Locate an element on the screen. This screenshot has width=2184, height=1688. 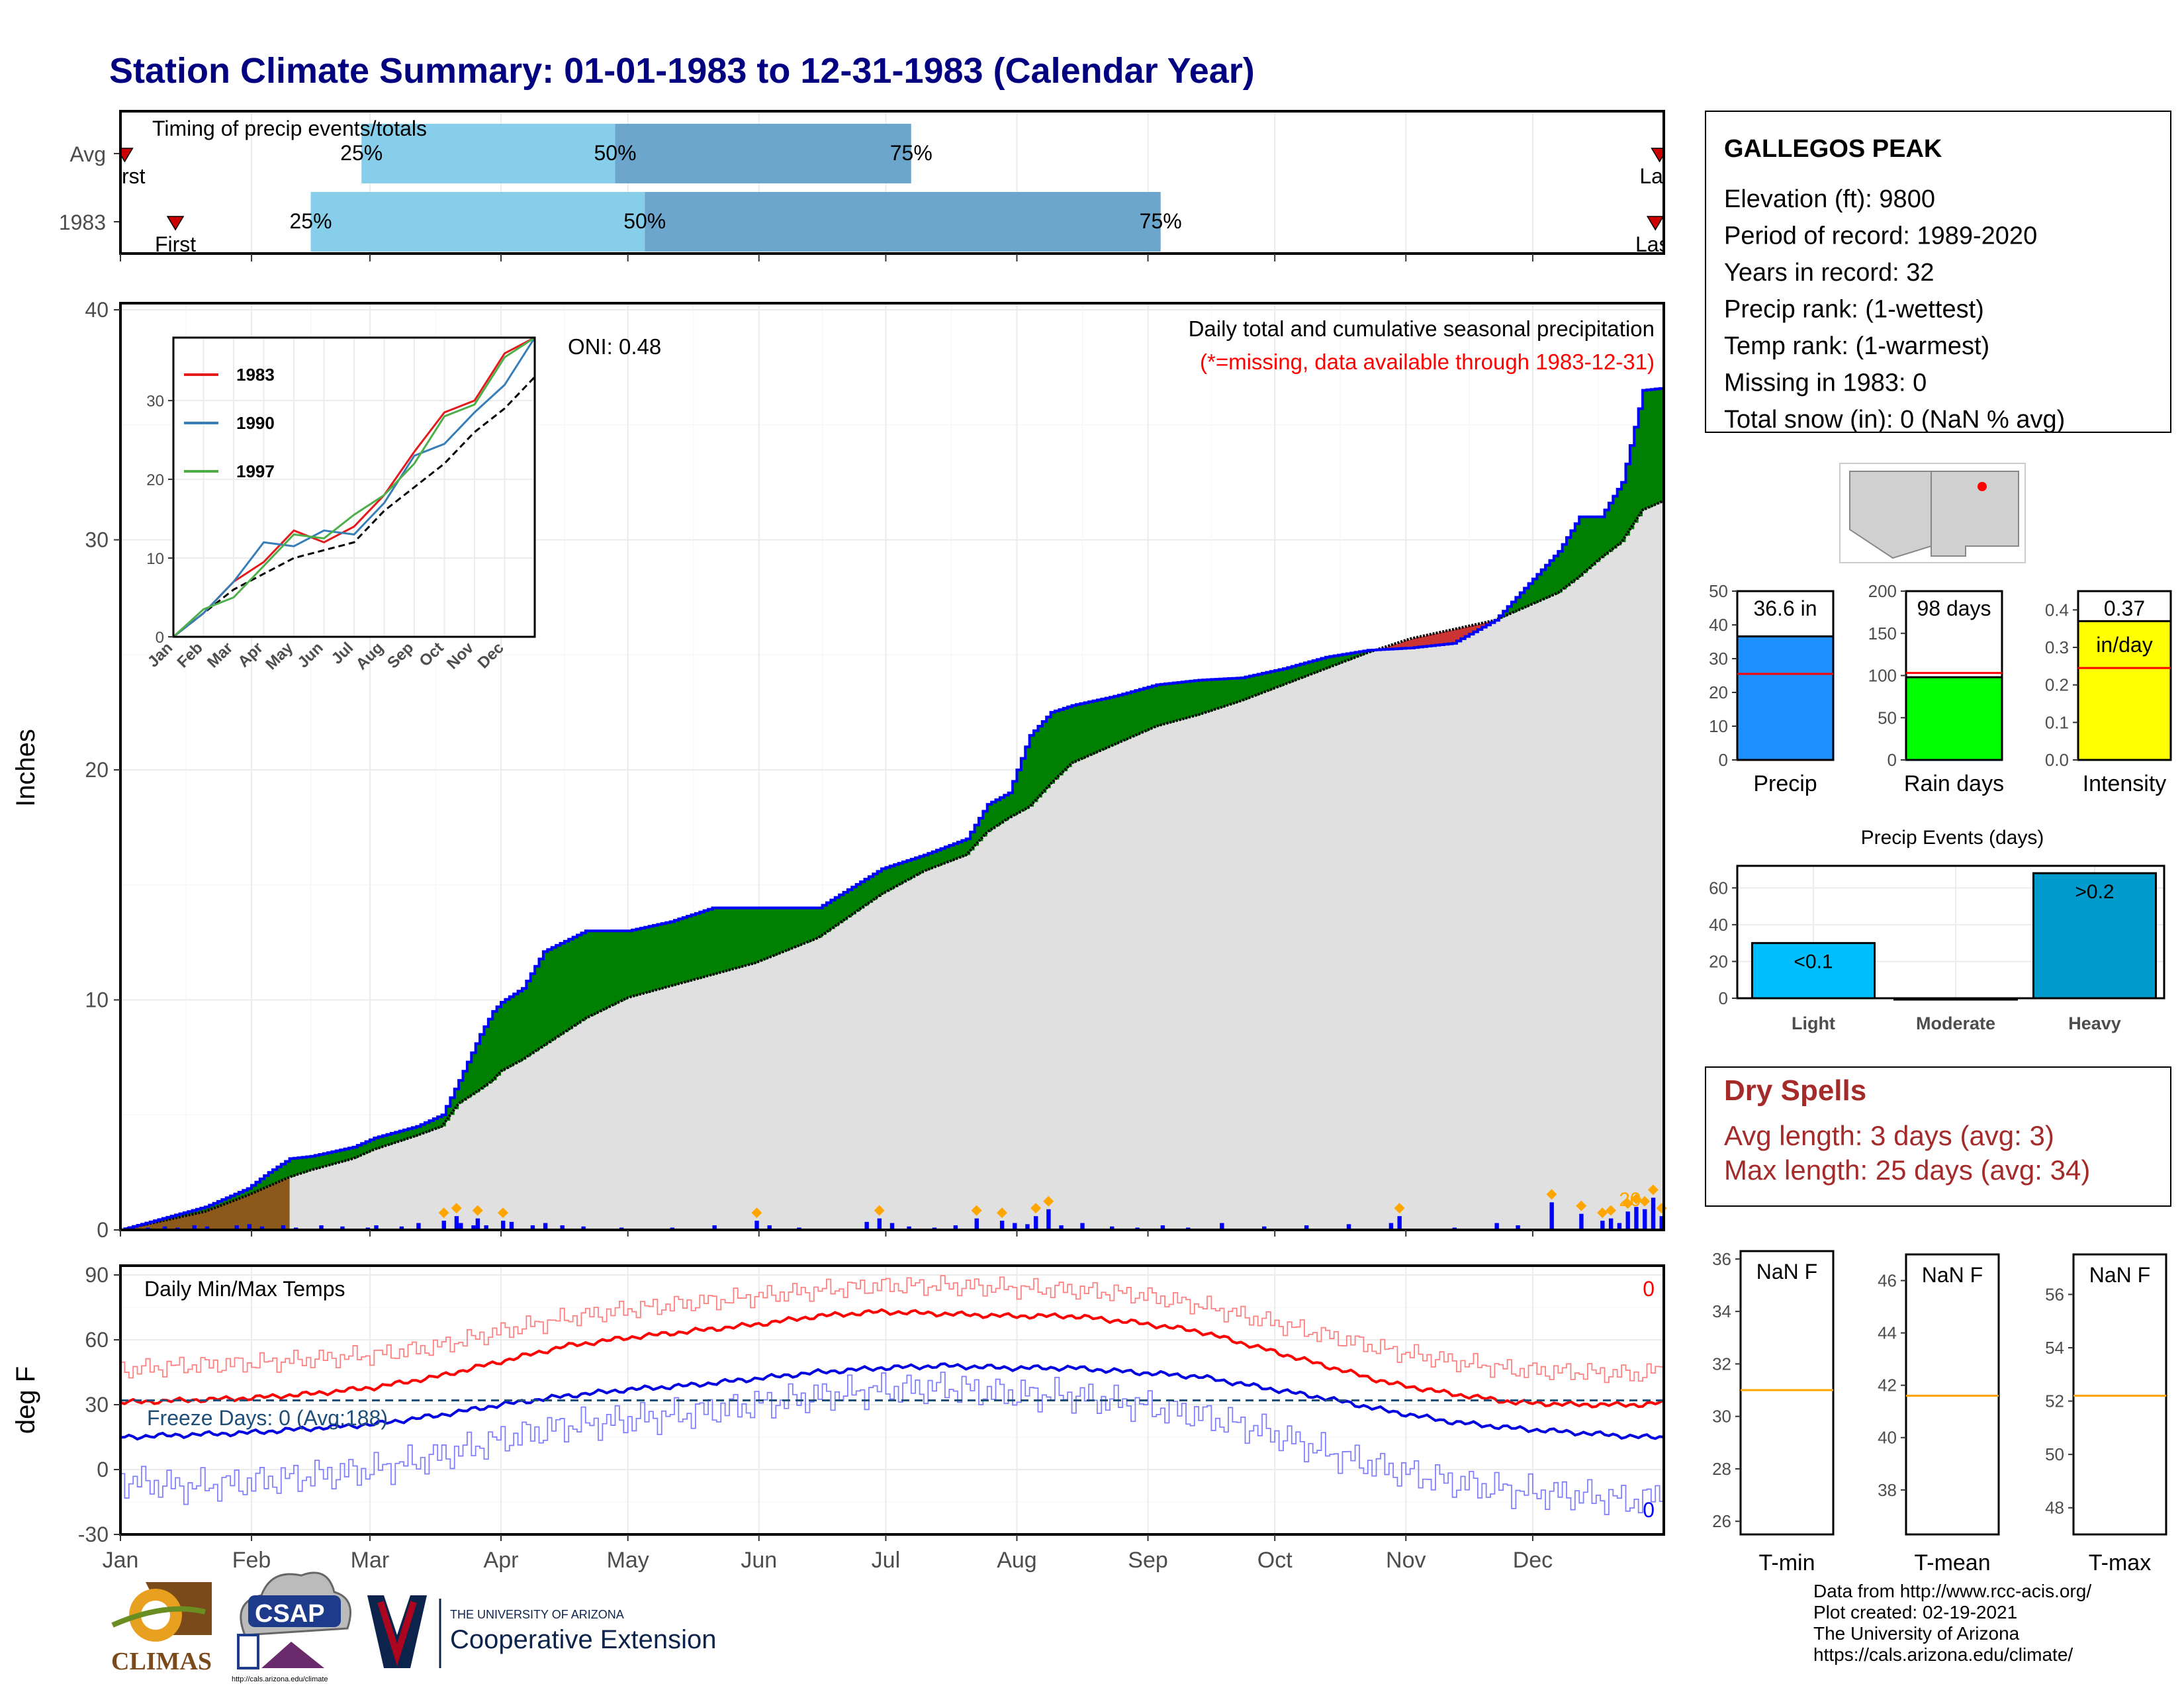
temp-box-y-tick: 44 is located at coordinates (1888, 1333).